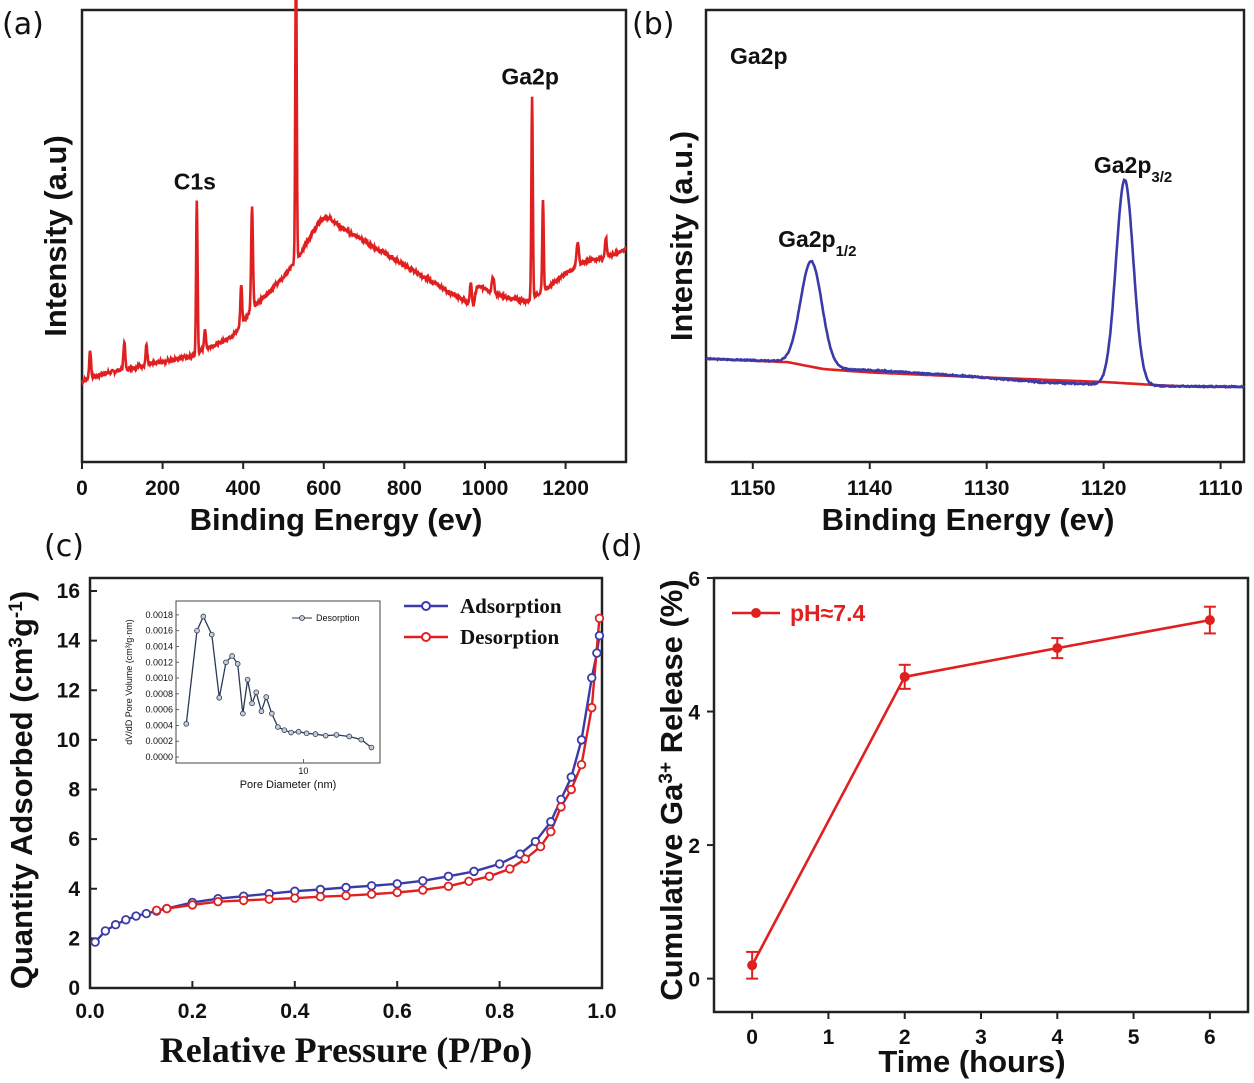 The width and height of the screenshot is (1254, 1083). Describe the element at coordinates (68, 690) in the screenshot. I see `y-tick-label-c-6: 12` at that location.